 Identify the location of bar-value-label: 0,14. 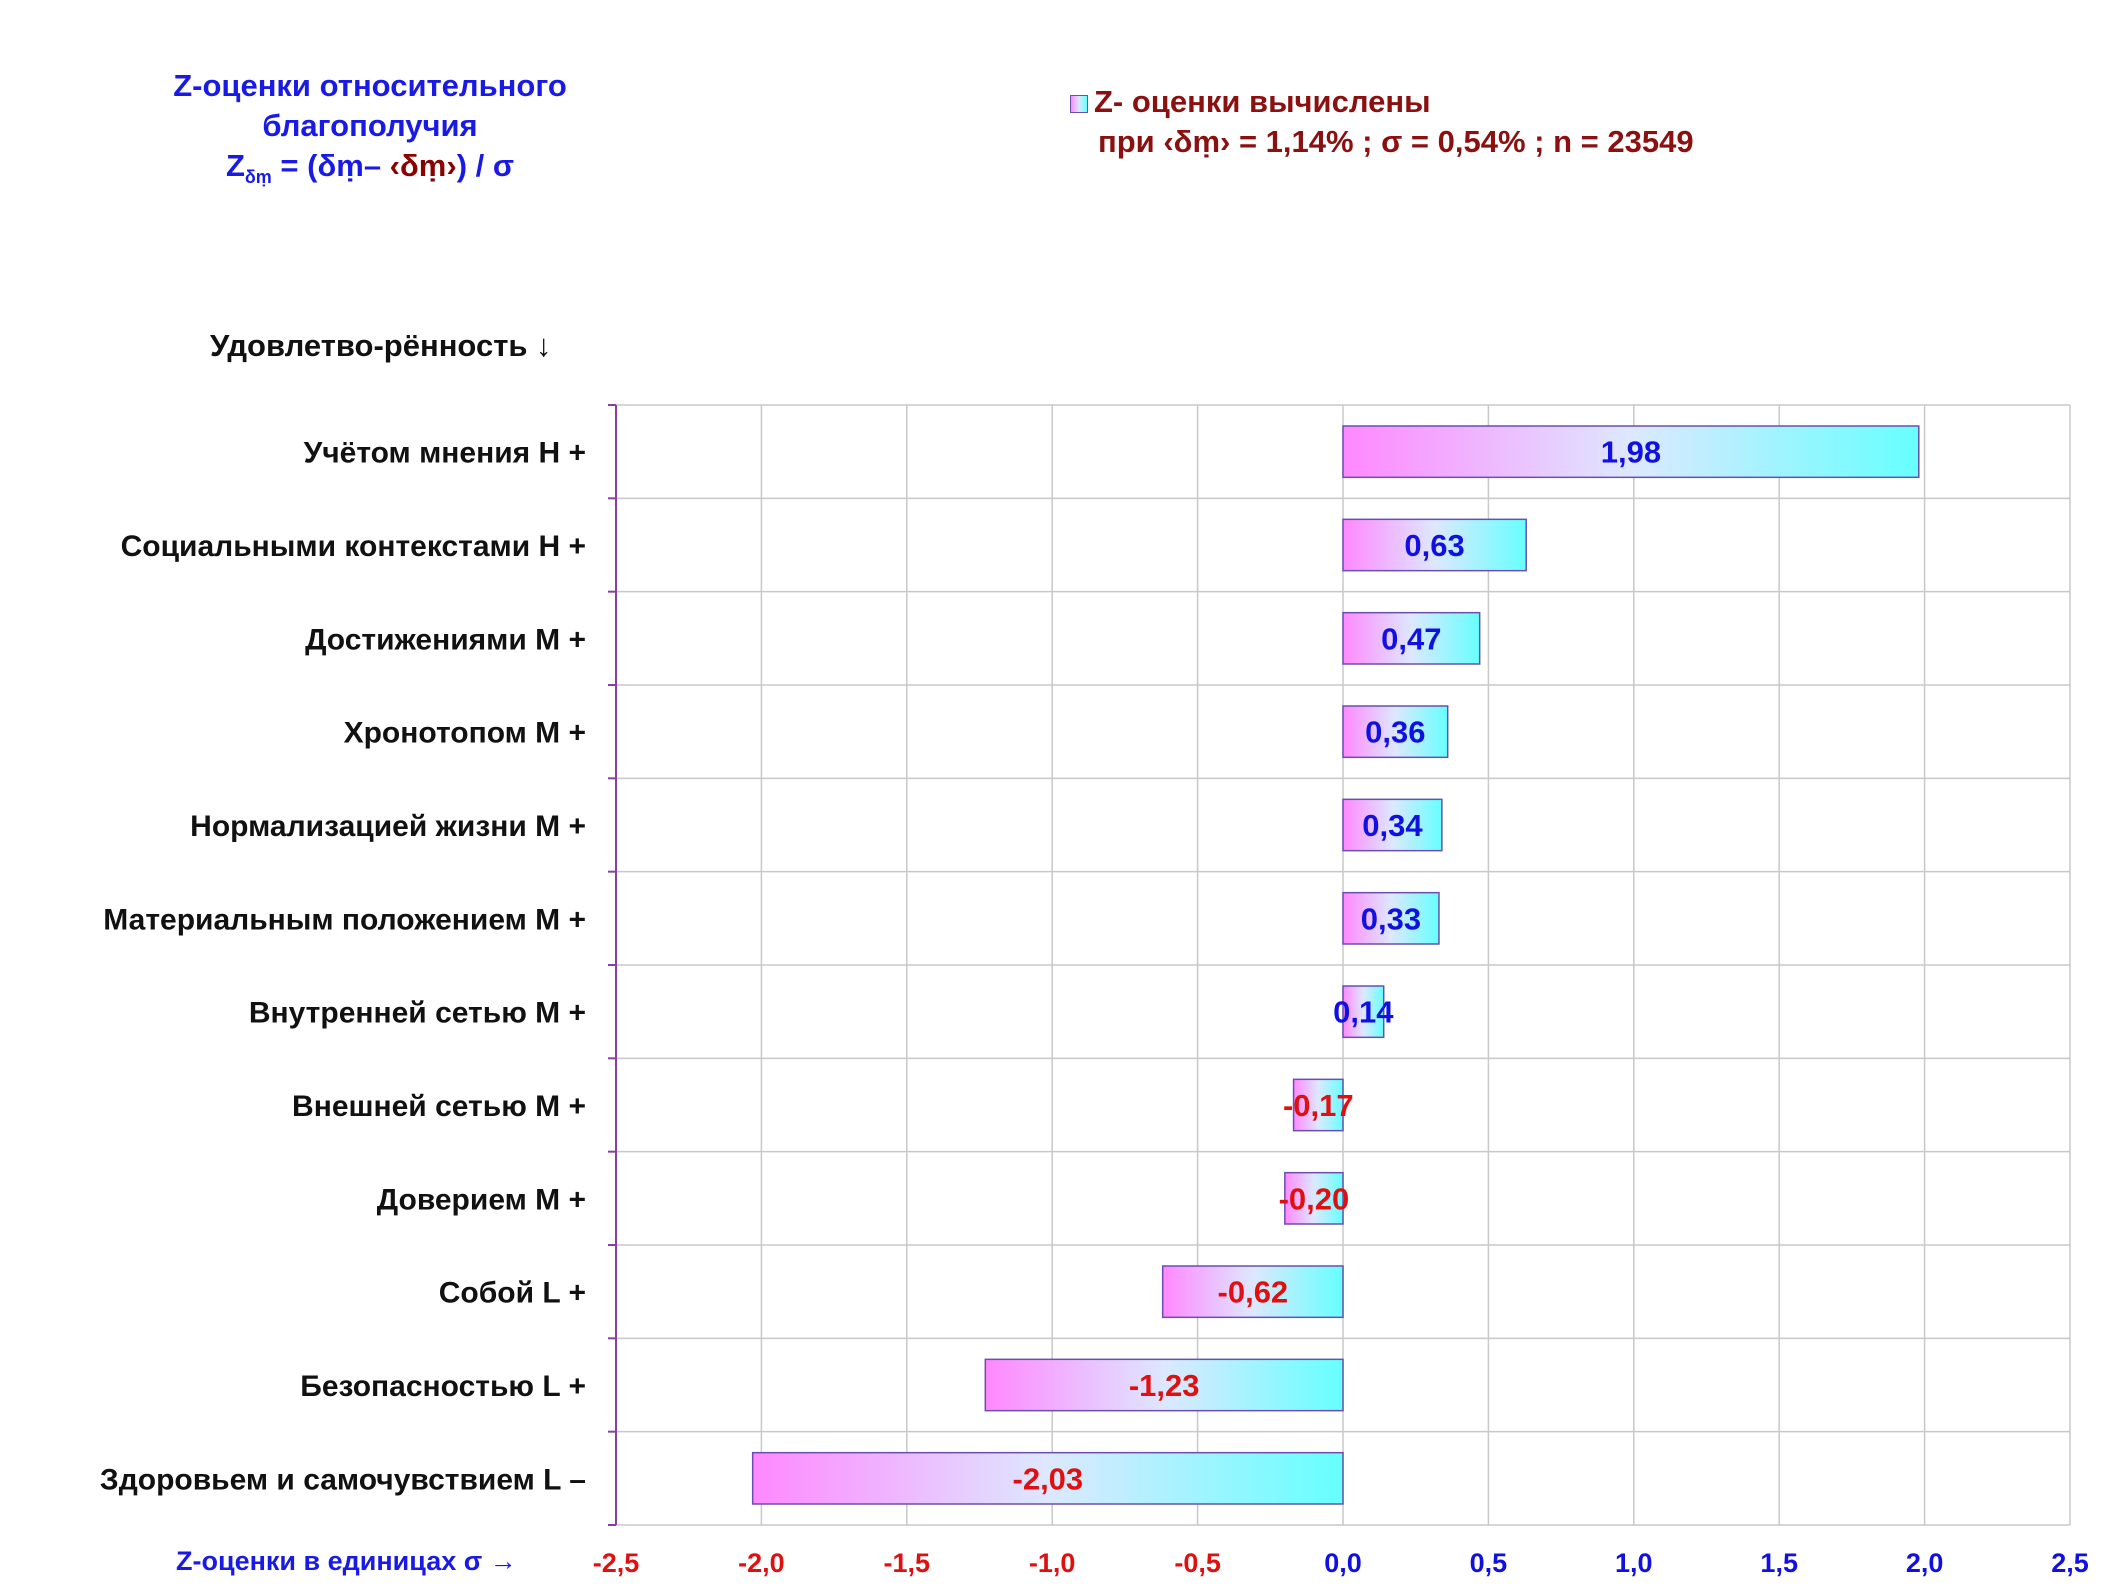
(1363, 1012).